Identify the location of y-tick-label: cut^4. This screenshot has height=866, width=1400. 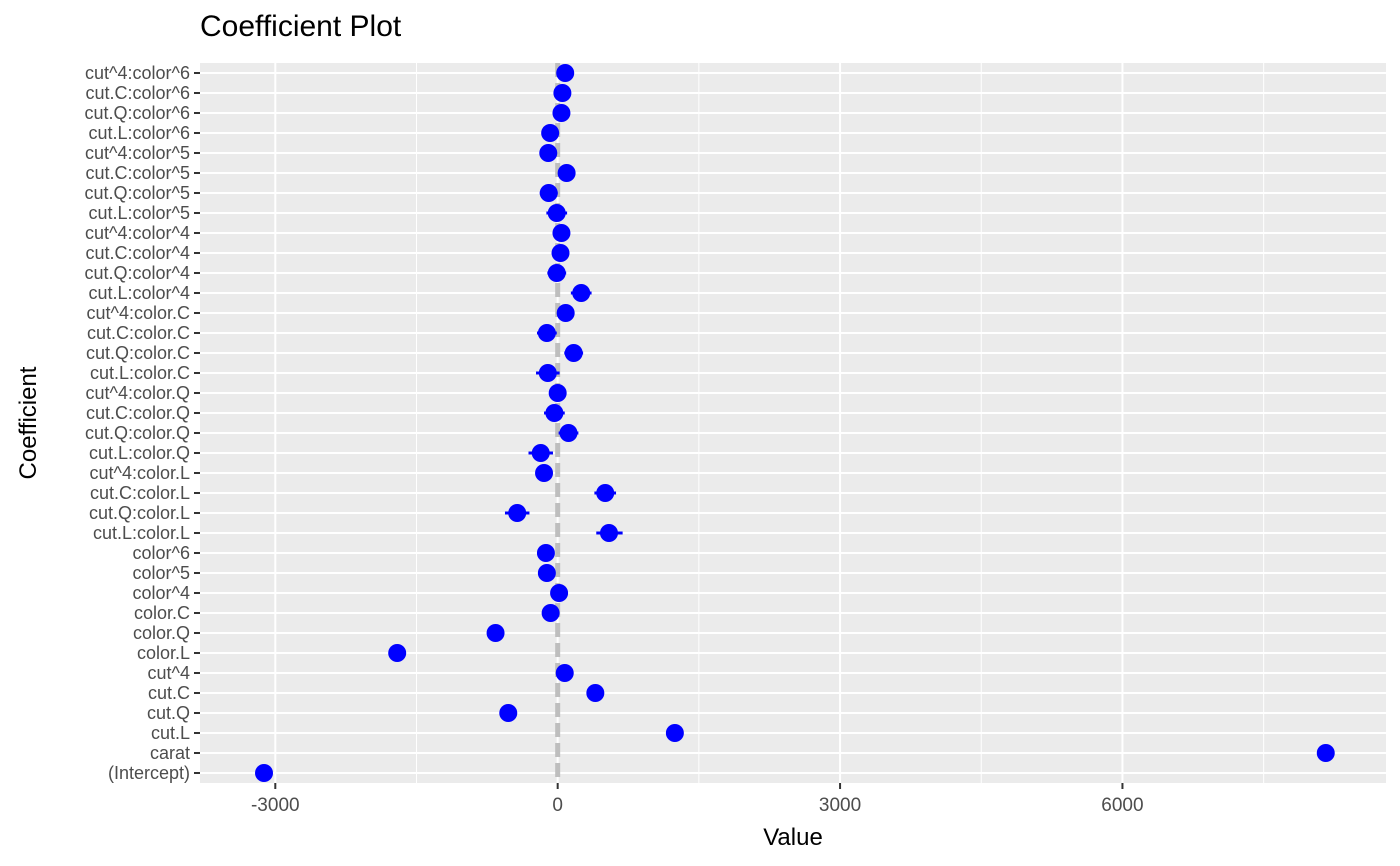
(169, 673).